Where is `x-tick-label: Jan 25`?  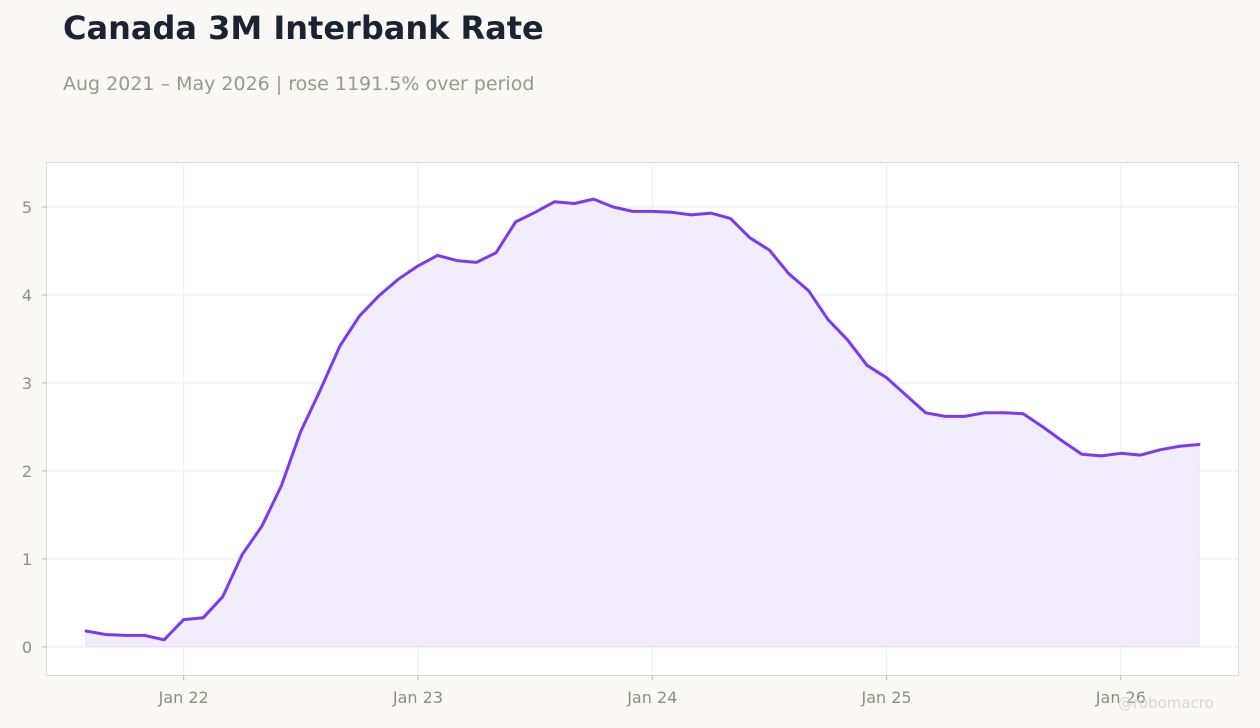 x-tick-label: Jan 25 is located at coordinates (886, 697).